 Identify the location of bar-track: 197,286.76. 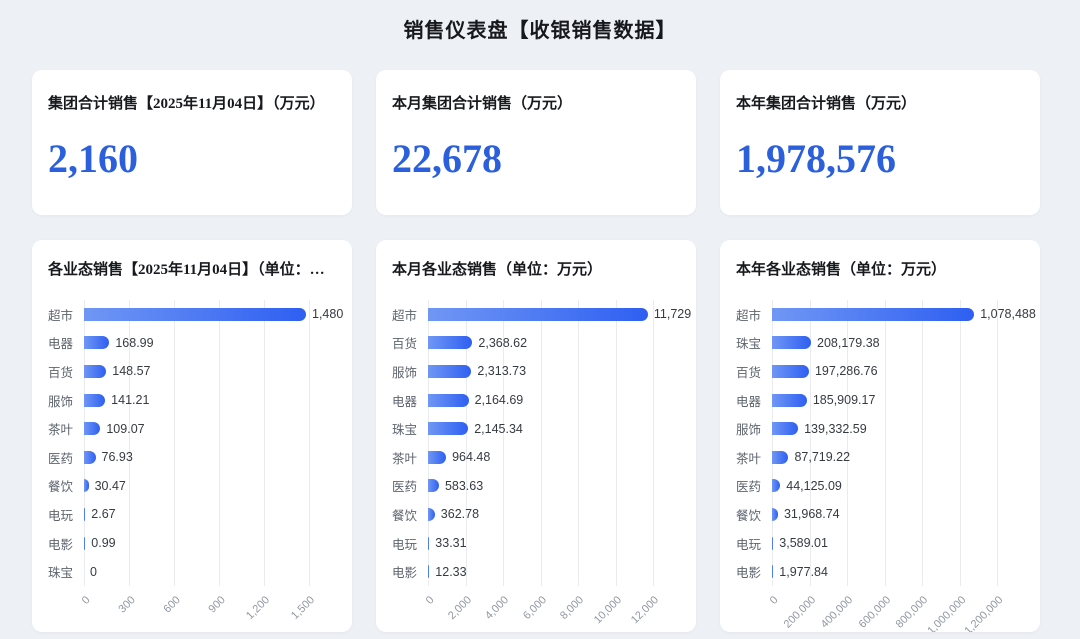
(906, 371).